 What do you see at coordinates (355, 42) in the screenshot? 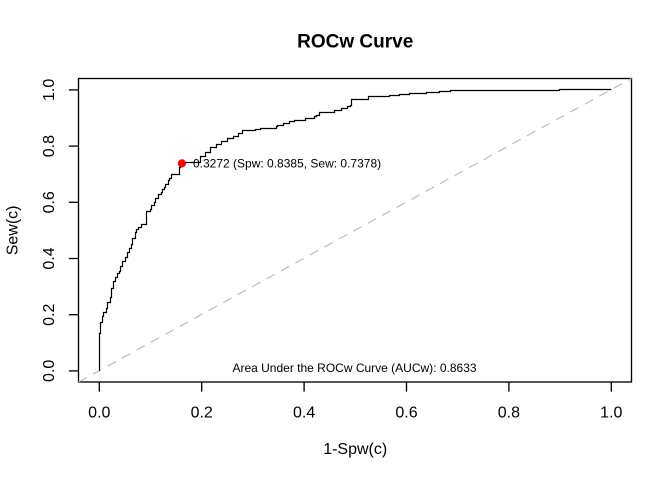
I see `svg-text: ROCw Curve` at bounding box center [355, 42].